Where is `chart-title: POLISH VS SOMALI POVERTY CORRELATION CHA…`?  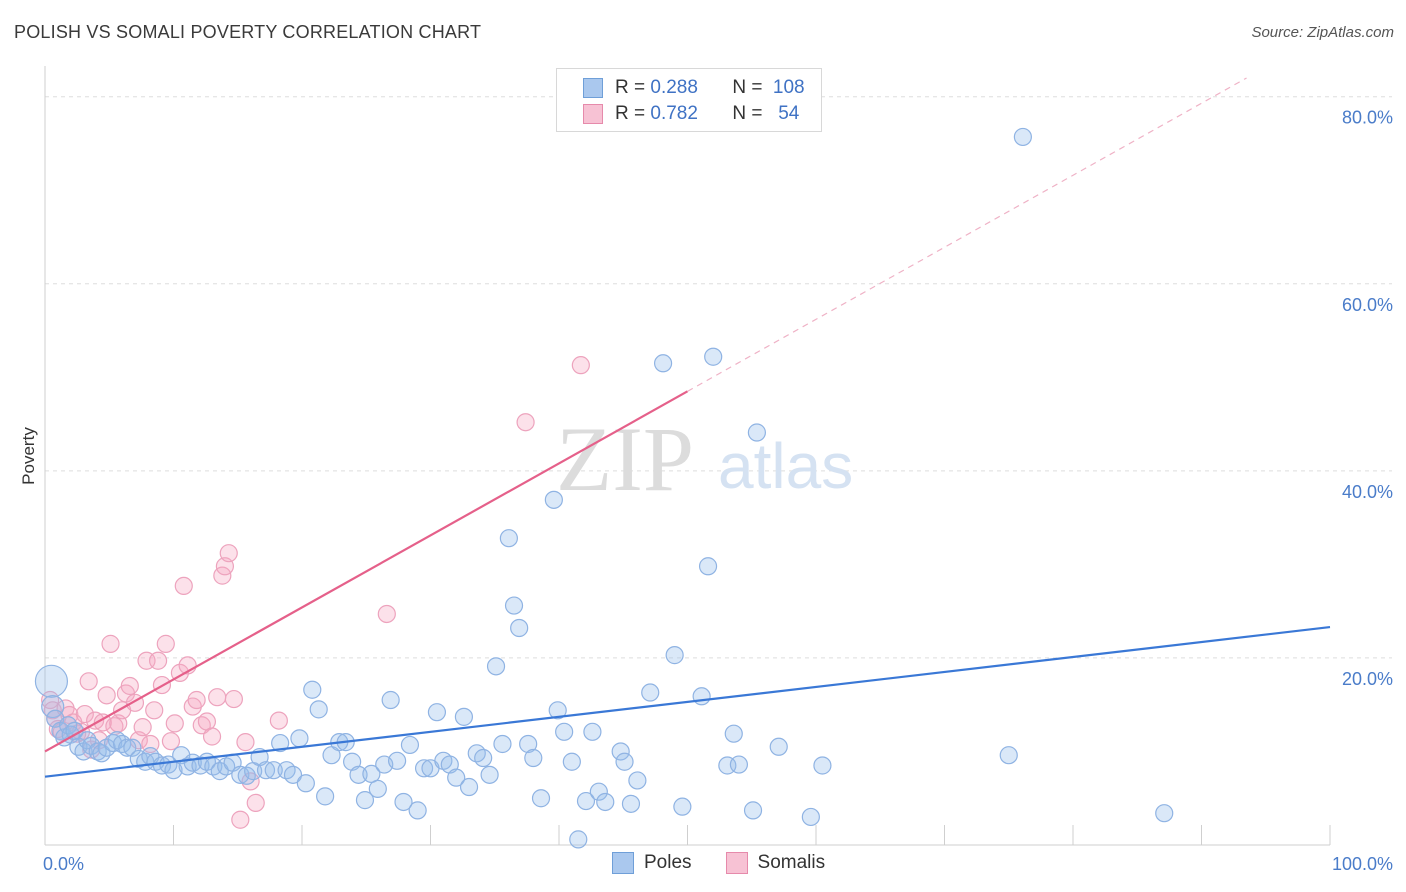
chart-title: POLISH VS SOMALI POVERTY CORRELATION CHA… is located at coordinates (248, 32).